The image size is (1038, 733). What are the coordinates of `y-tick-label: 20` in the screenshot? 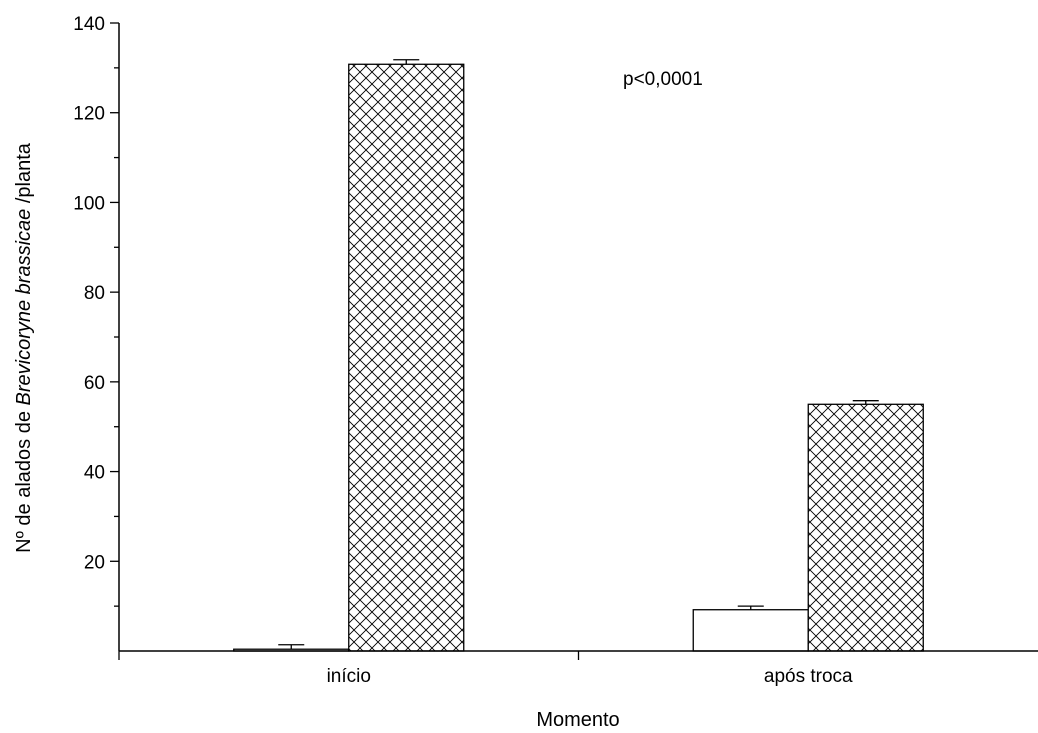 It's located at (94, 562).